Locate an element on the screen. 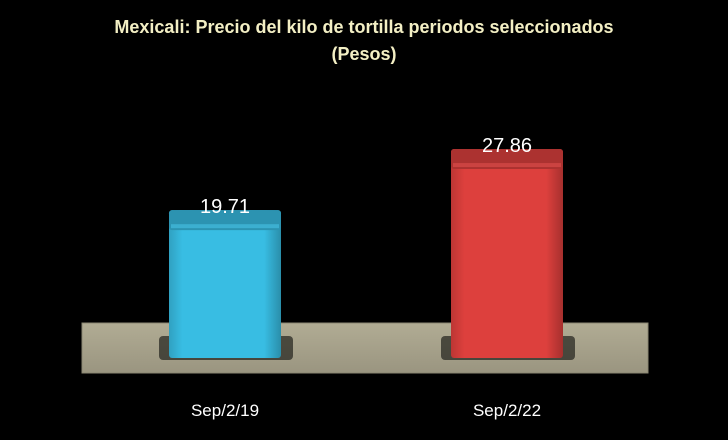 The width and height of the screenshot is (728, 440). chart-subtitle: (Pesos) is located at coordinates (364, 54).